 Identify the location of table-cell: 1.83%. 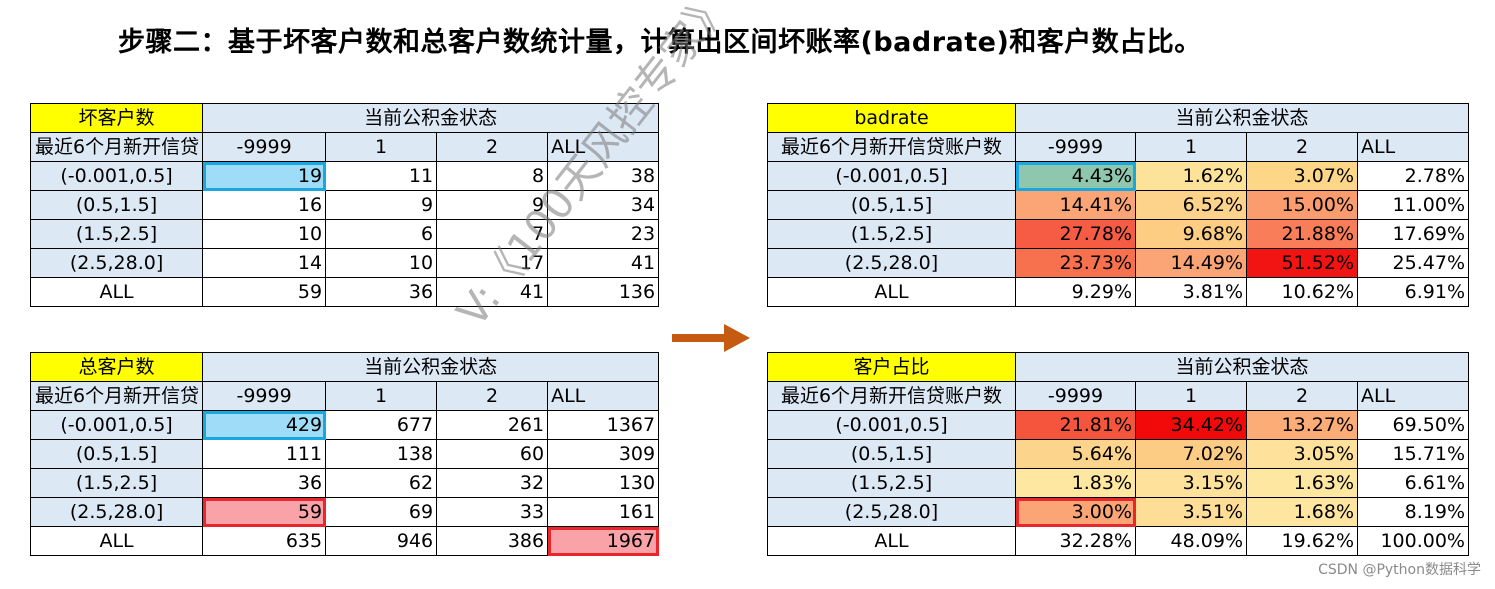
(1075, 483).